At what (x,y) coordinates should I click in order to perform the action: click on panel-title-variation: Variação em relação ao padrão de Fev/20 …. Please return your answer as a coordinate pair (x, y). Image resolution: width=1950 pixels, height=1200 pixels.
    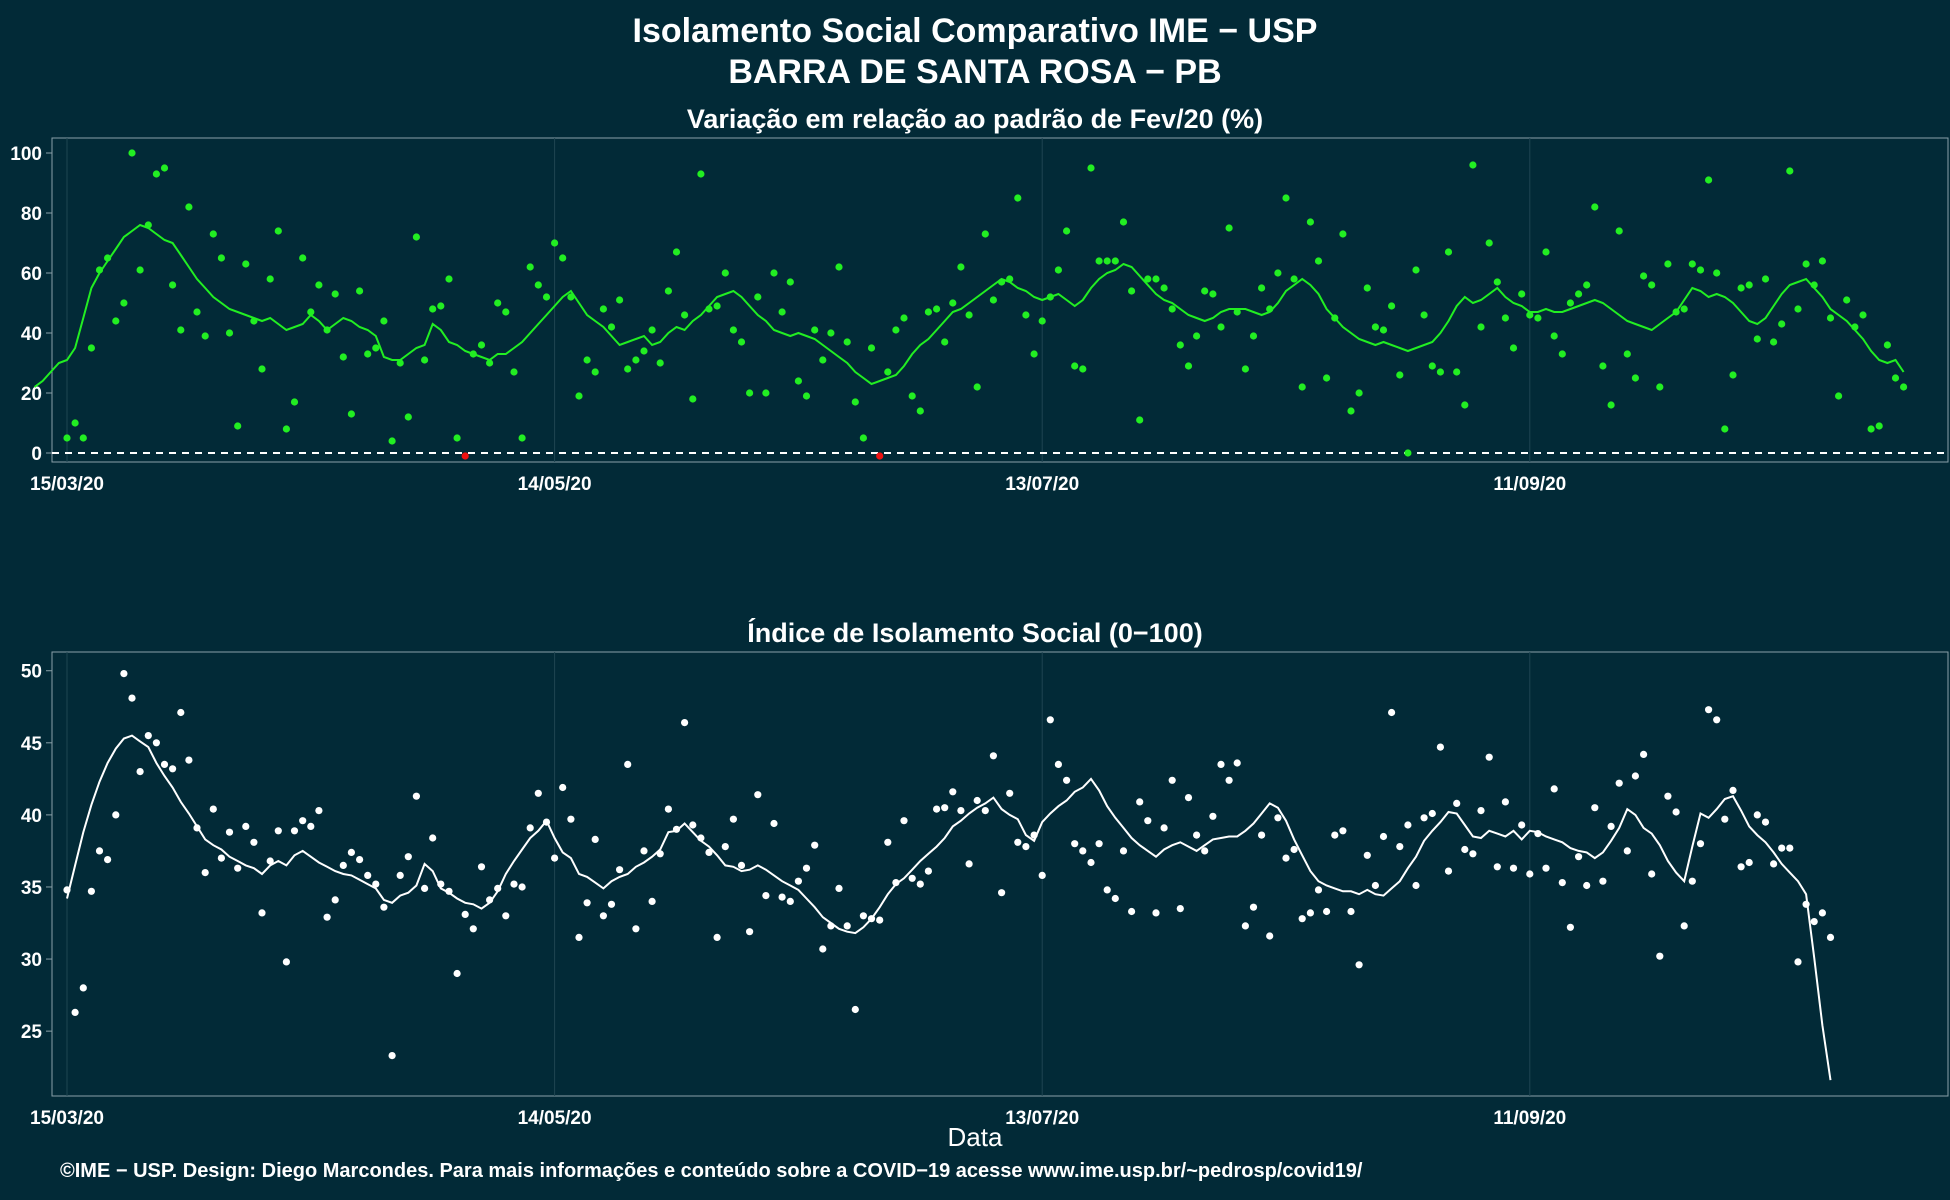
    Looking at the image, I should click on (975, 119).